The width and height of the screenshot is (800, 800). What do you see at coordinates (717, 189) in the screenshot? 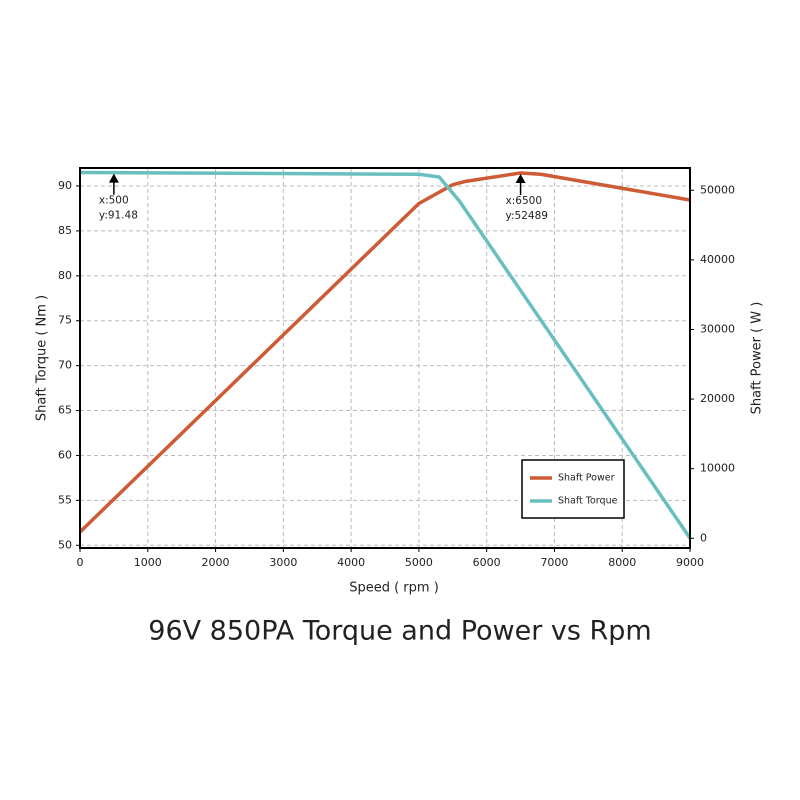
I see `y2-tick-label: 50000` at bounding box center [717, 189].